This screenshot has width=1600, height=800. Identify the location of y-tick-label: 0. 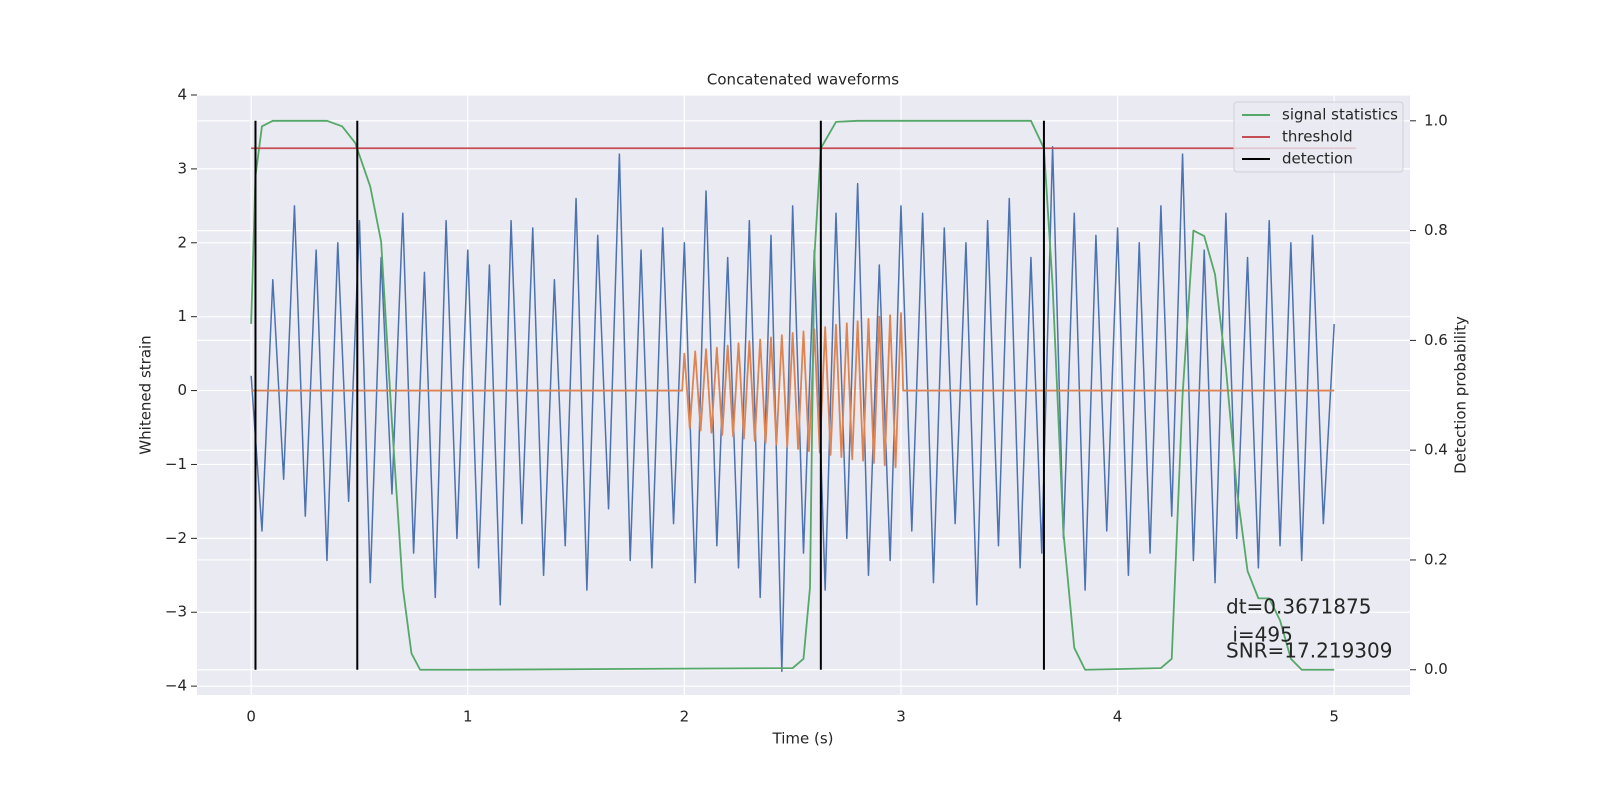
(182, 390).